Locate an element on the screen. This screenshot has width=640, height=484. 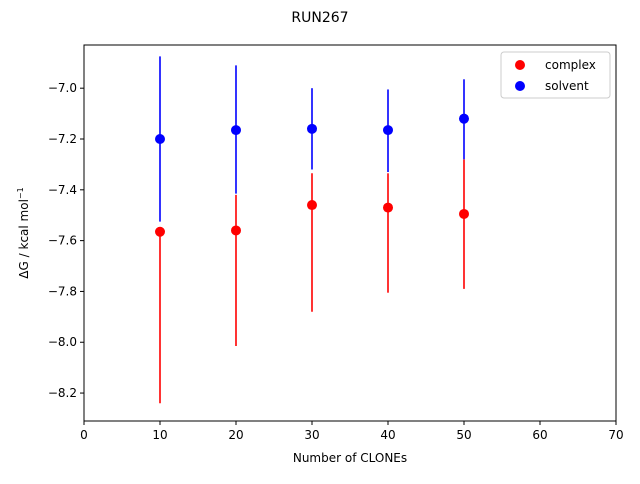
x-tick-label: 30 is located at coordinates (311, 435).